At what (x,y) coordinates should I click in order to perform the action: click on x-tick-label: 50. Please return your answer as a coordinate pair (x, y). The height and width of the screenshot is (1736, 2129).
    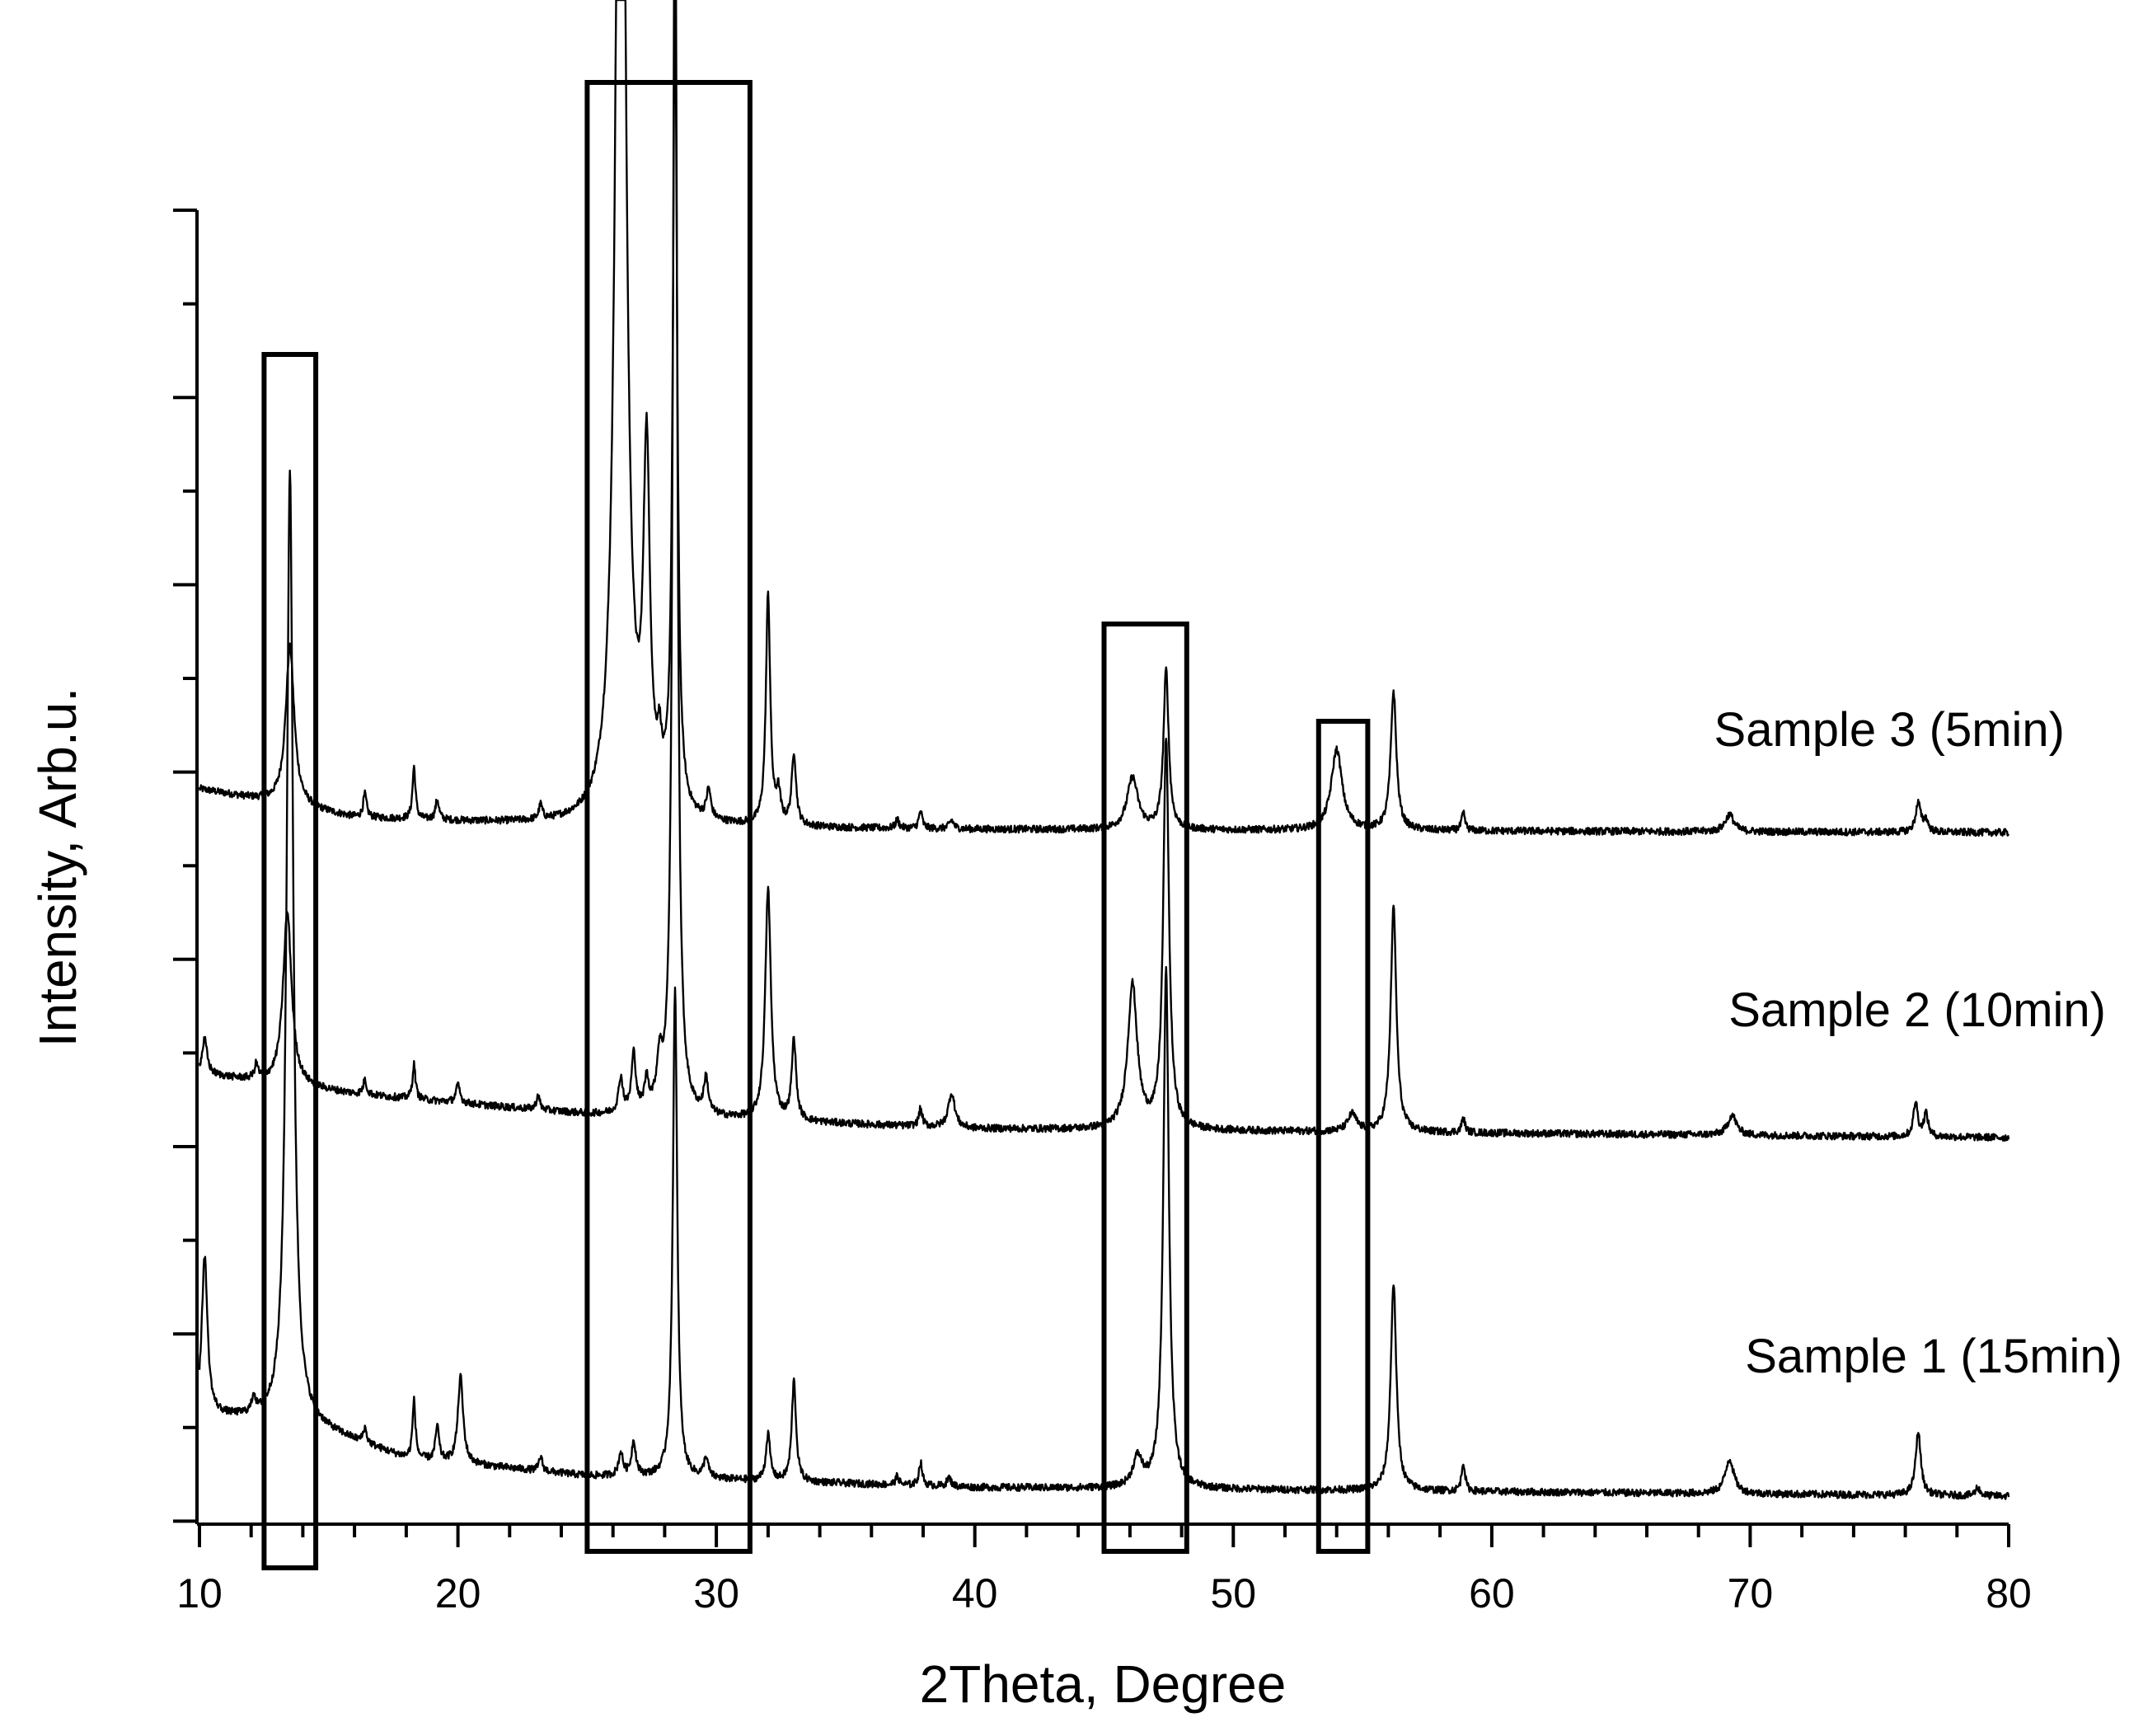
    Looking at the image, I should click on (1233, 1593).